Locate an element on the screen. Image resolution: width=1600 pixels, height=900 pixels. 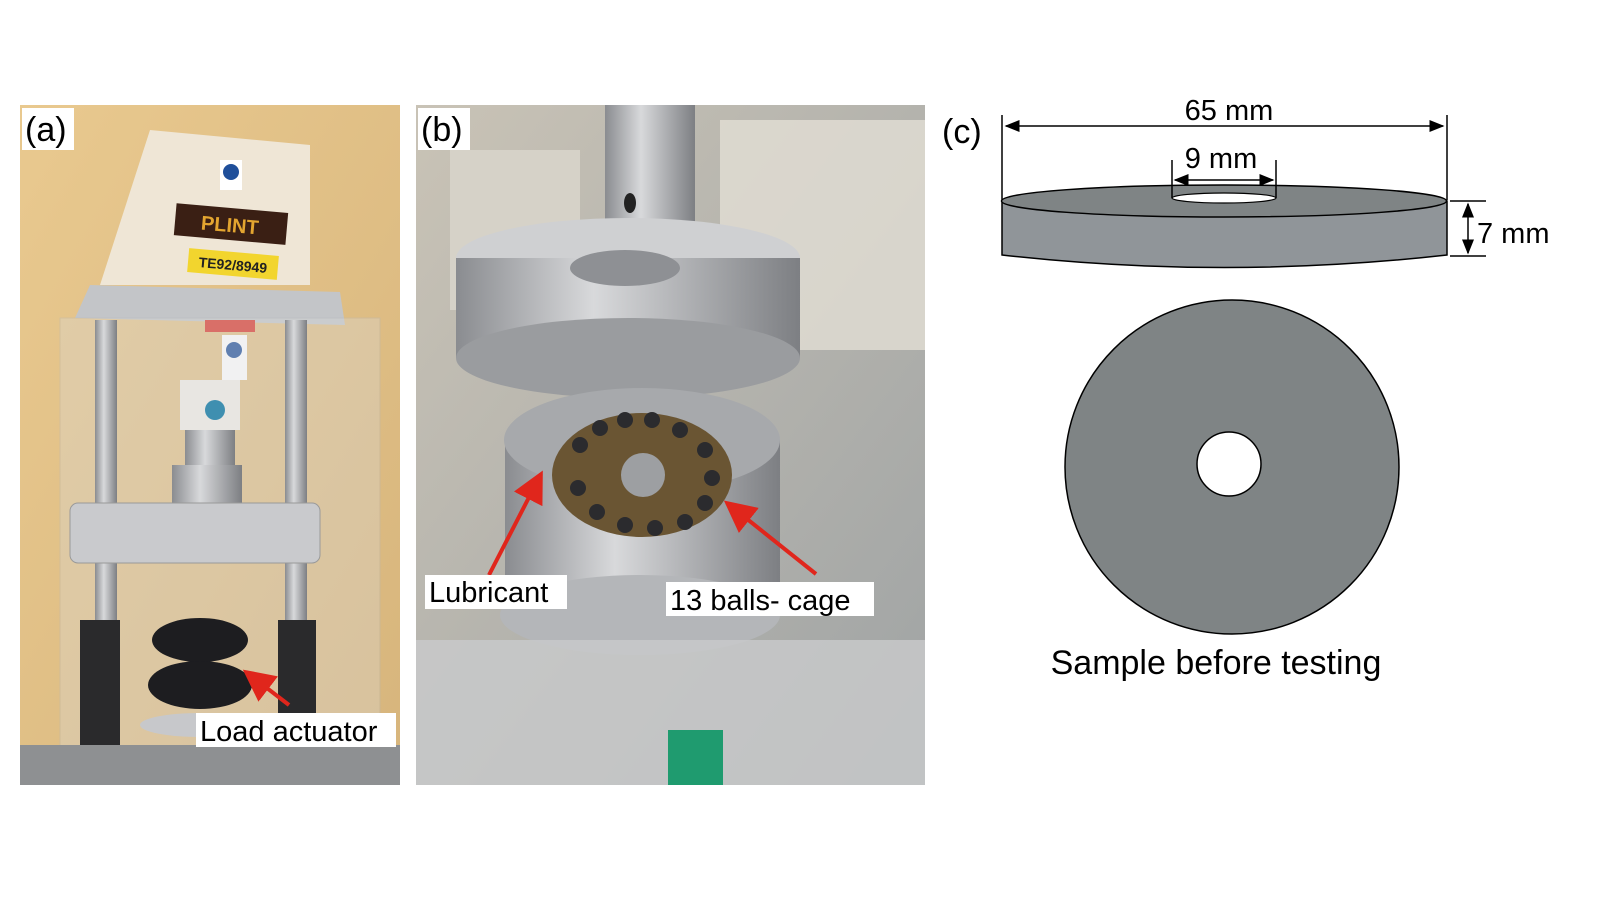
sample-caption: Sample before testing is located at coordinates (1216, 663).